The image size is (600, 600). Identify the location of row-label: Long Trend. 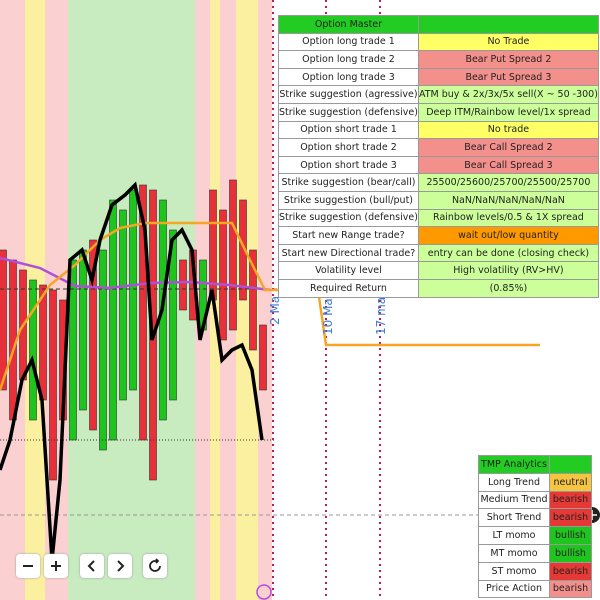
(514, 482).